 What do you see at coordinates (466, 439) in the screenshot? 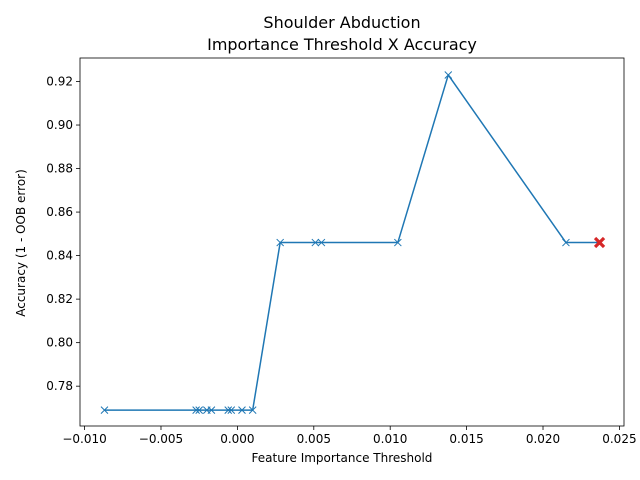
I see `x-tick-label: 0.015` at bounding box center [466, 439].